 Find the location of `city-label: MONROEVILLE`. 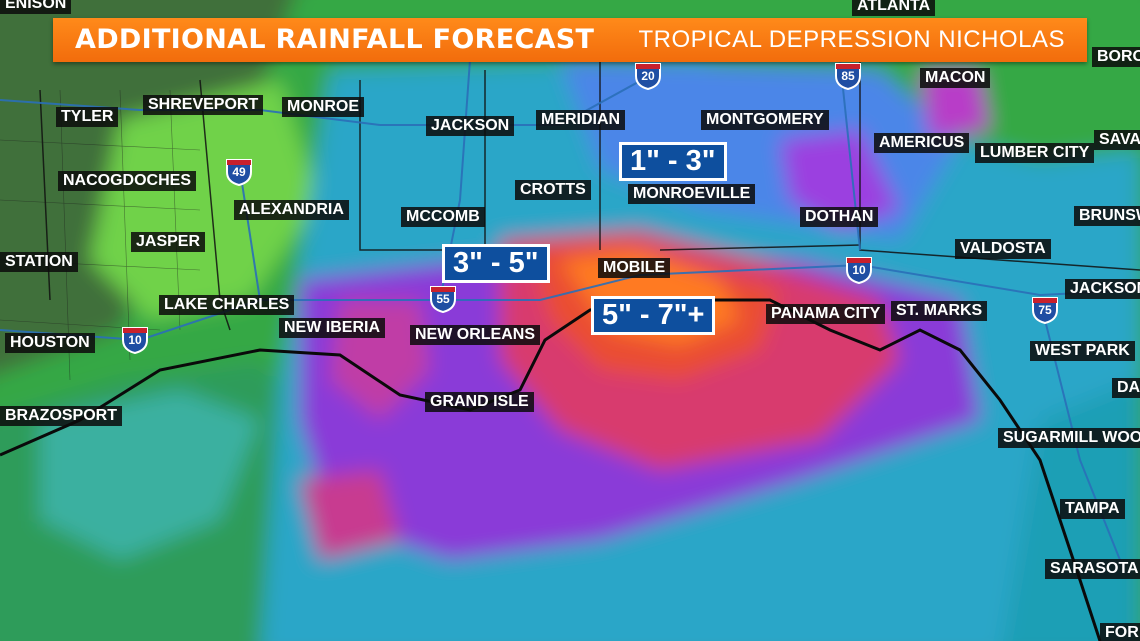

city-label: MONROEVILLE is located at coordinates (692, 194).